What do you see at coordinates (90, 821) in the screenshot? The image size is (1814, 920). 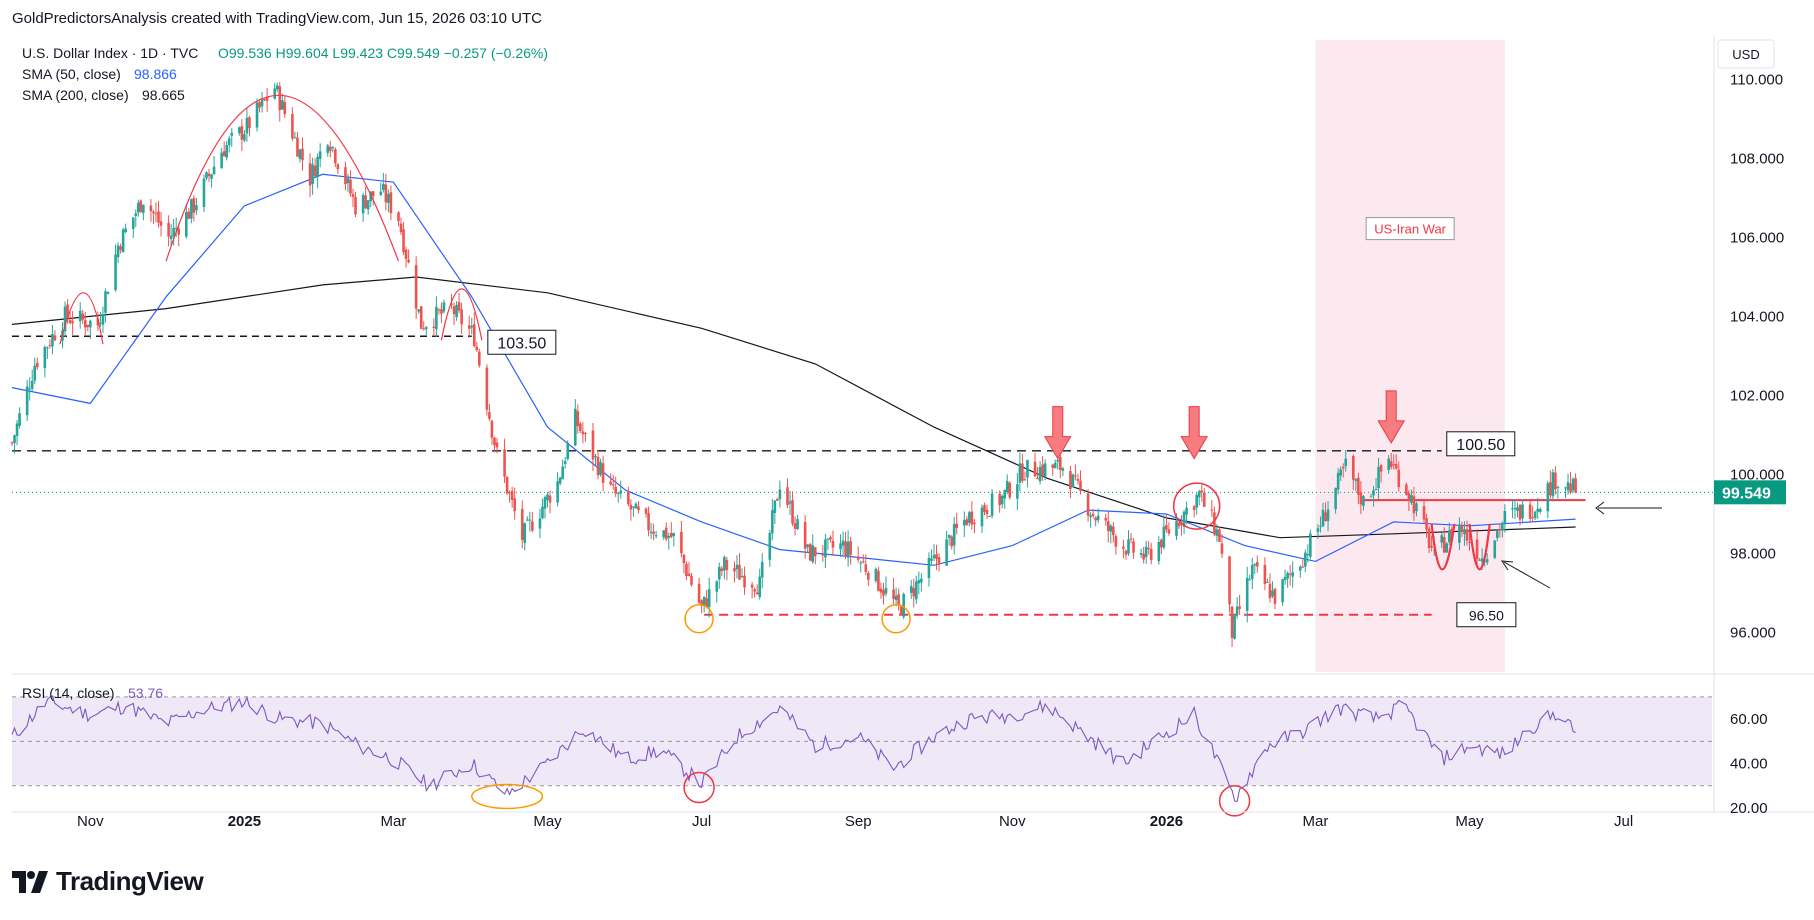 I see `time-tick-label: Nov` at bounding box center [90, 821].